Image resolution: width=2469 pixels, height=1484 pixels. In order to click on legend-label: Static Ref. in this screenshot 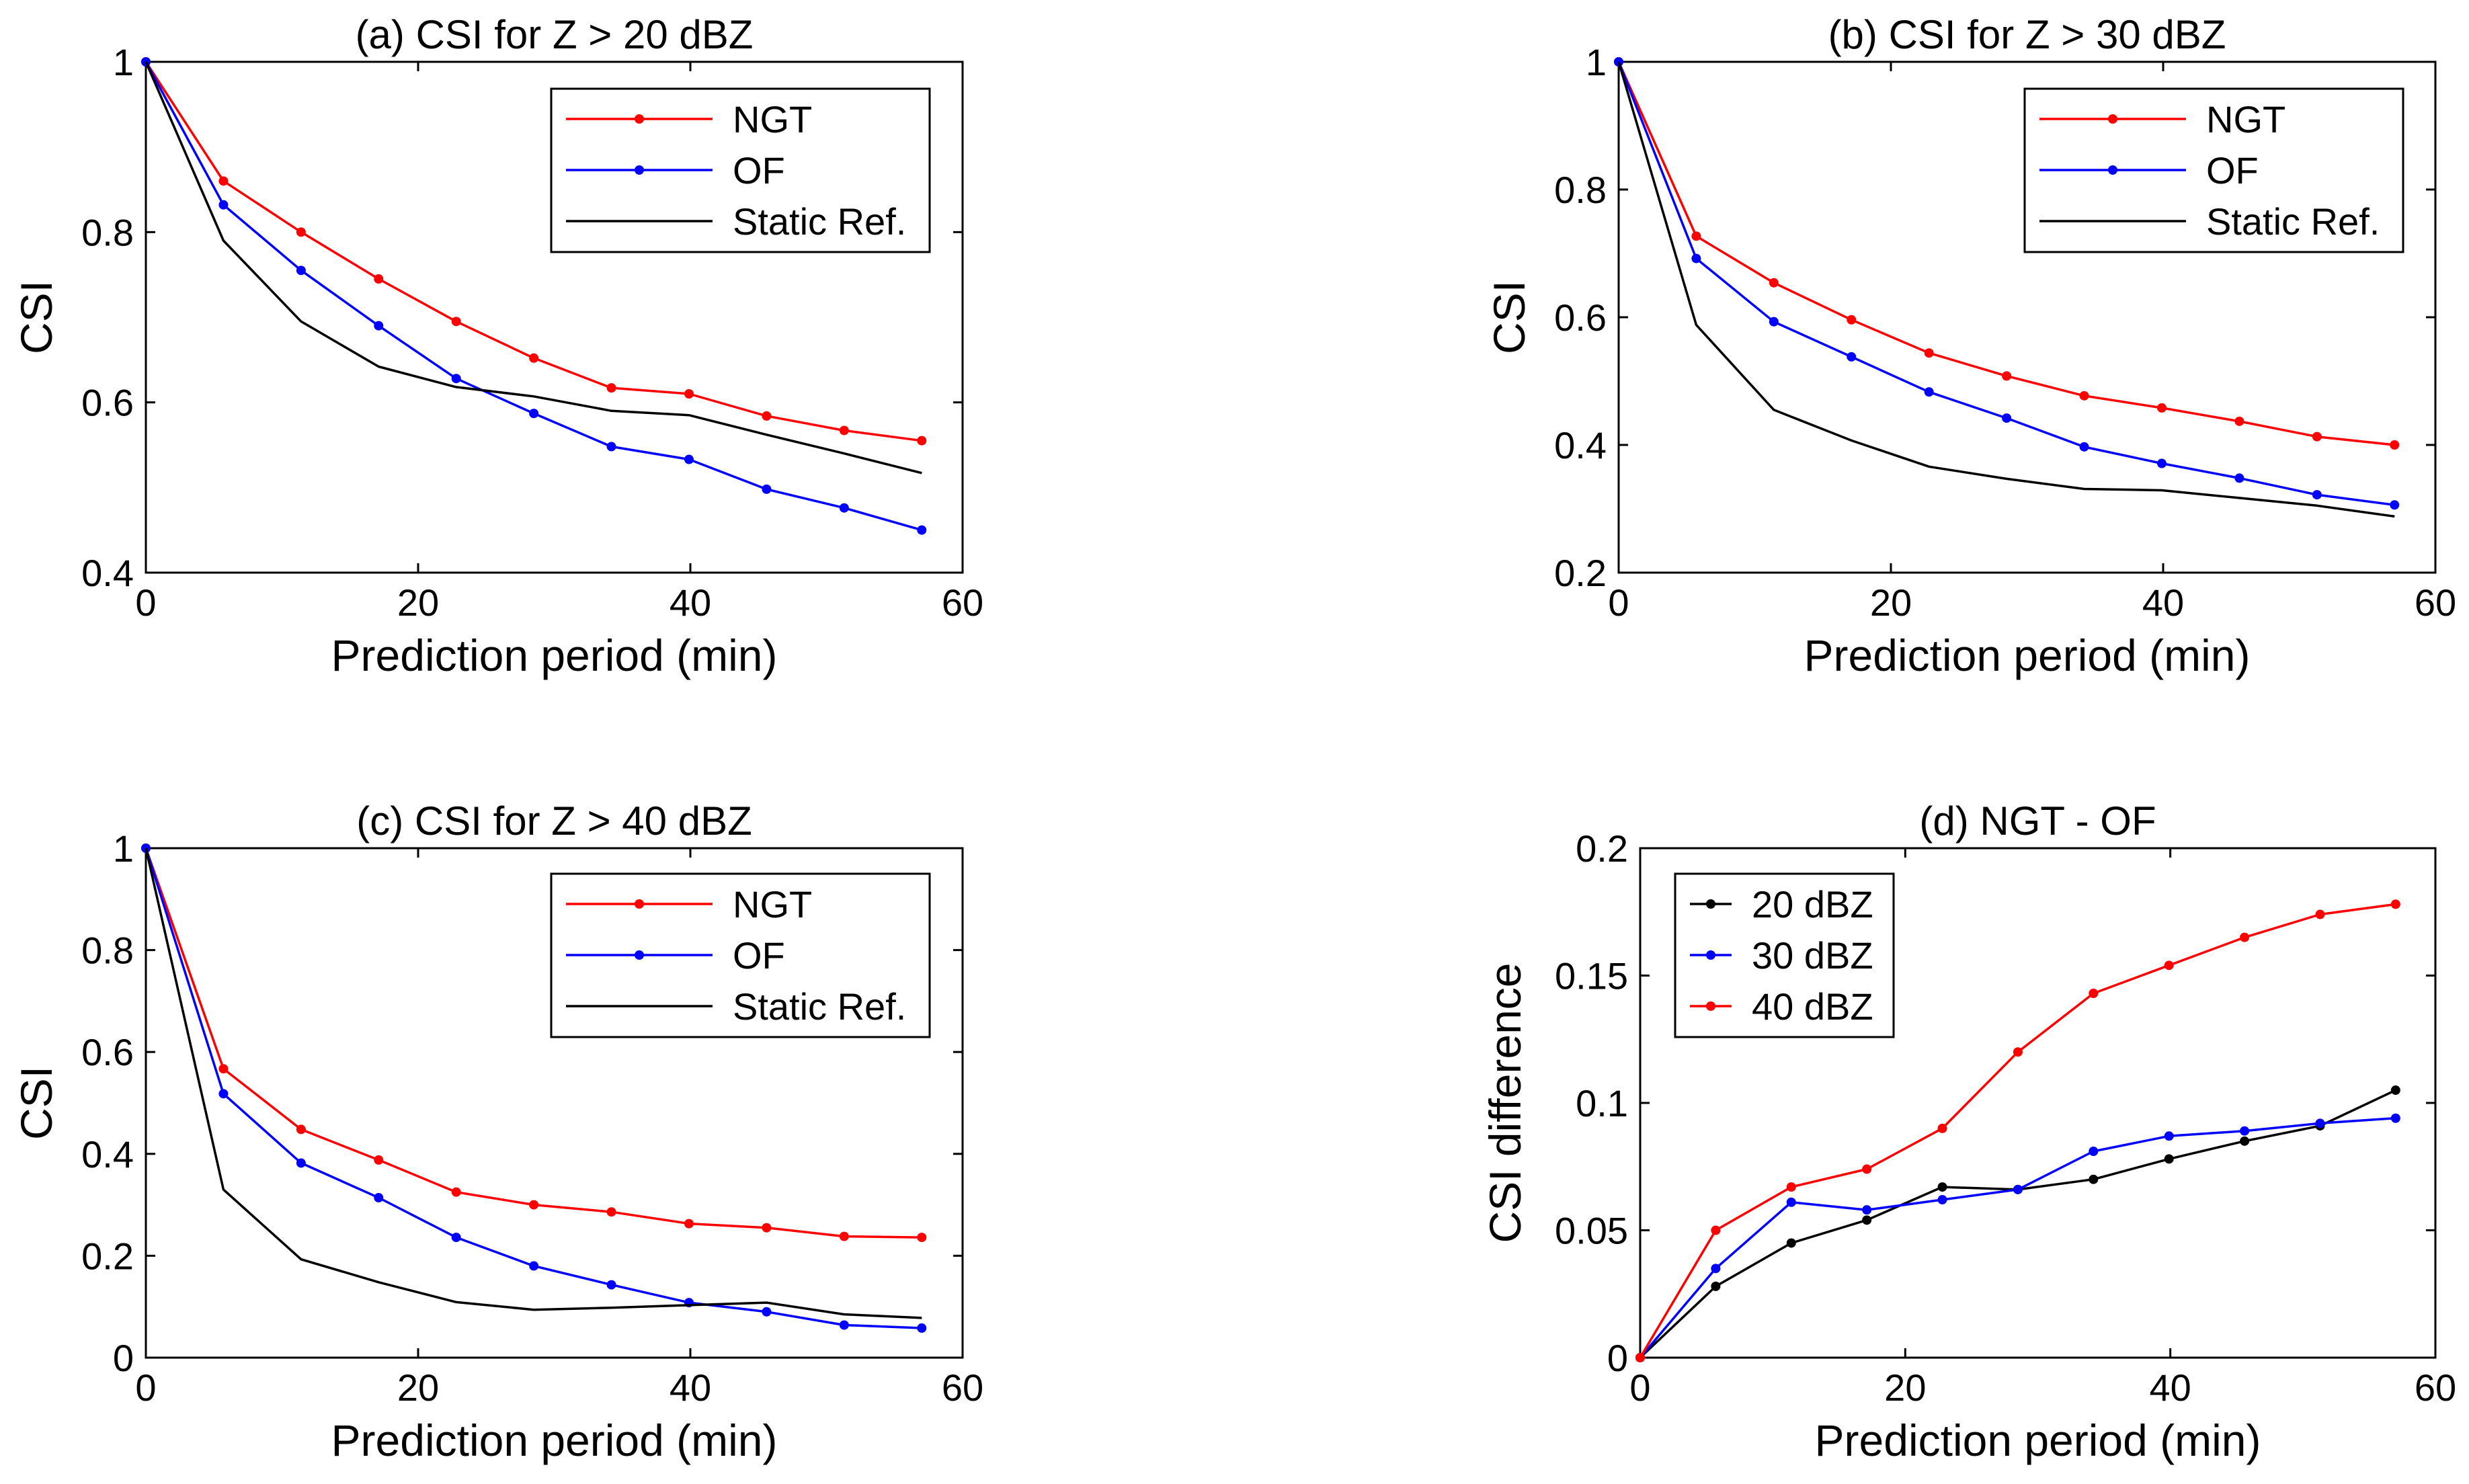, I will do `click(819, 1006)`.